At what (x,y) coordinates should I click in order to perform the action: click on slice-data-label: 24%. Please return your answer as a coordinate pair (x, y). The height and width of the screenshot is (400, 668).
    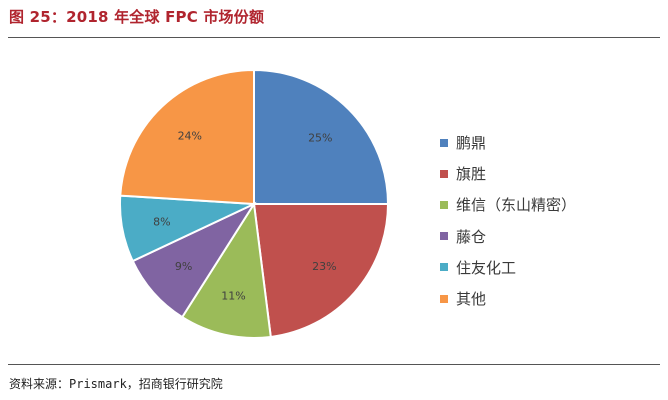
    Looking at the image, I should click on (190, 136).